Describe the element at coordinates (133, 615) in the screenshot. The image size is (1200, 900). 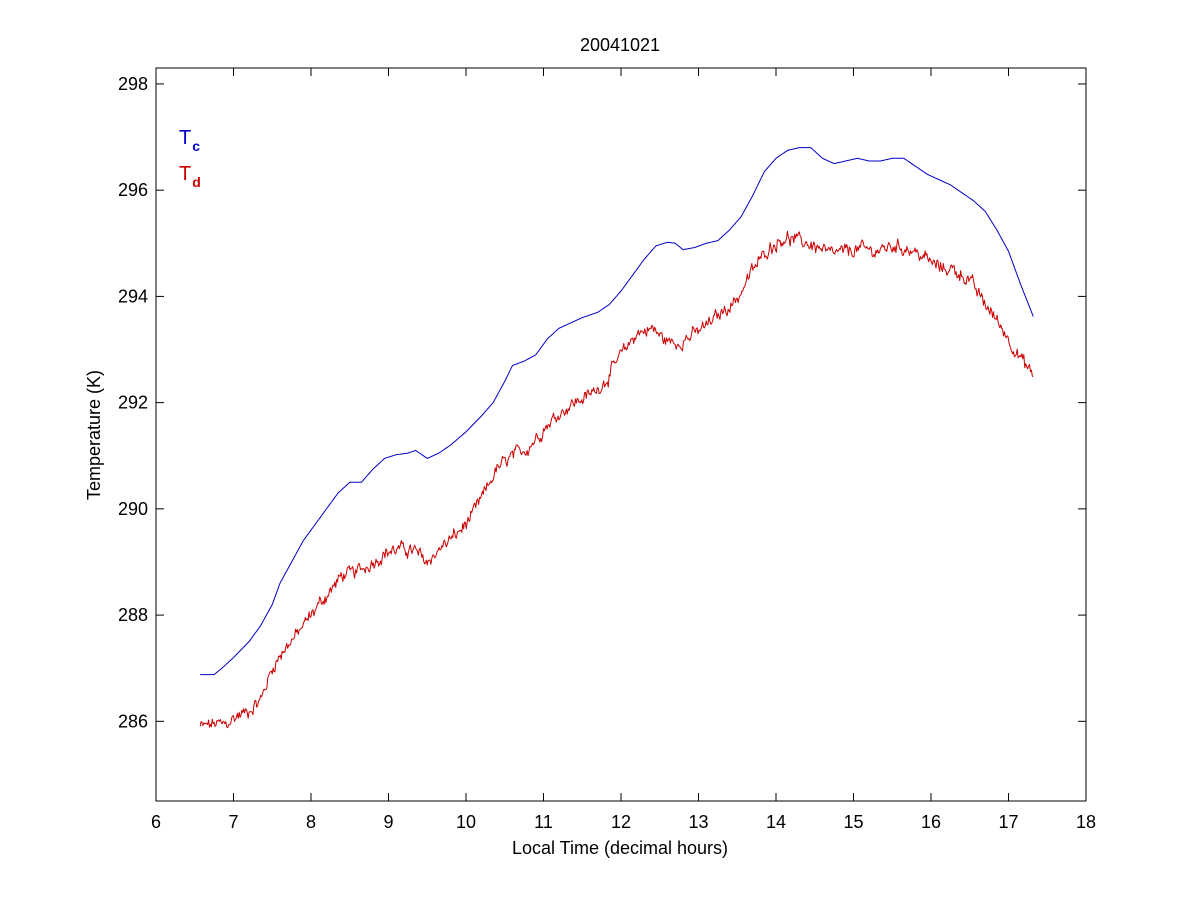
I see `y-tick-label: 288` at that location.